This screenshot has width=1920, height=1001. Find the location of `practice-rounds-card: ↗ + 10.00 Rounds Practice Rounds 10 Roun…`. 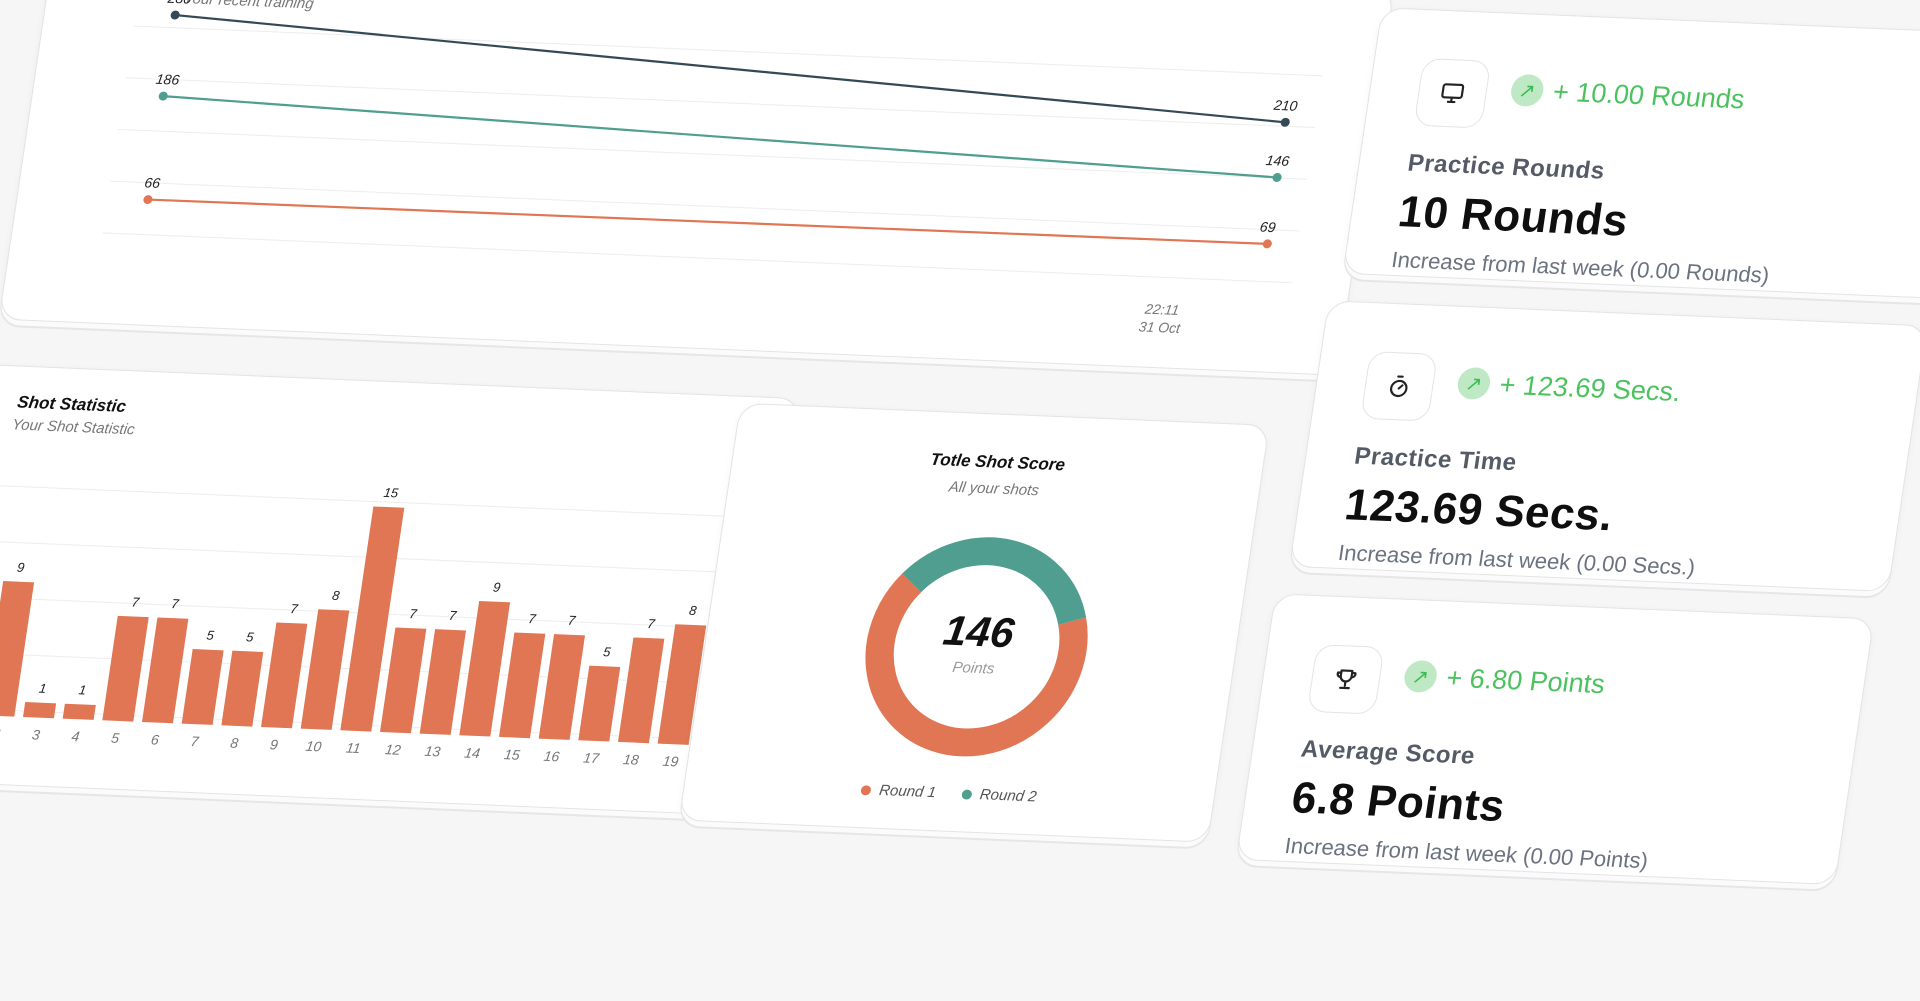

practice-rounds-card: ↗ + 10.00 Rounds Practice Rounds 10 Roun… is located at coordinates (1631, 153).